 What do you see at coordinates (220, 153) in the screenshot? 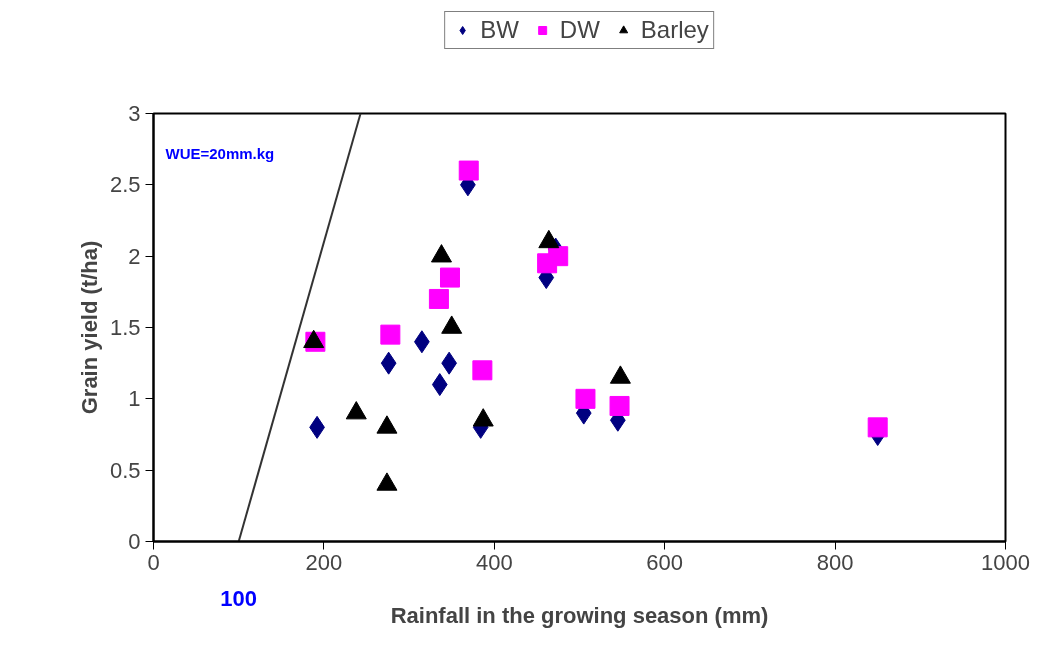
I see `annotation: WUE=20mm.kg` at bounding box center [220, 153].